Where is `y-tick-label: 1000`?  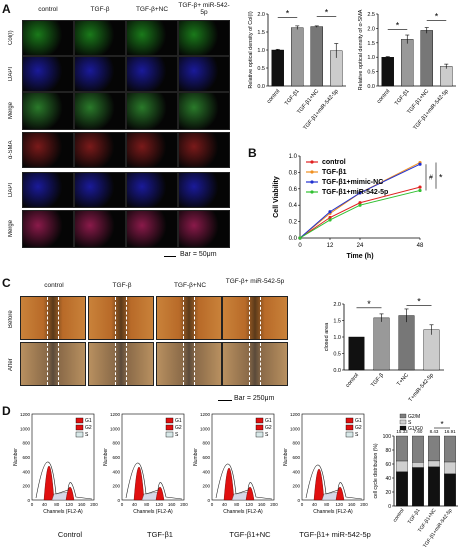
y-tick-label: 1000 is located at coordinates (115, 428).